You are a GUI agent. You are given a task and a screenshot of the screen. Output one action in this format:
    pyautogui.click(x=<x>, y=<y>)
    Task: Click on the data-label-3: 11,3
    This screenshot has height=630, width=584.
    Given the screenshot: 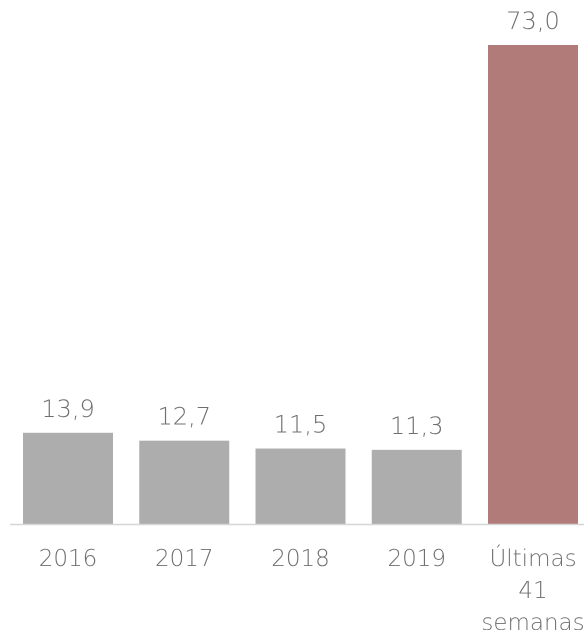 What is the action you would take?
    pyautogui.click(x=416, y=426)
    